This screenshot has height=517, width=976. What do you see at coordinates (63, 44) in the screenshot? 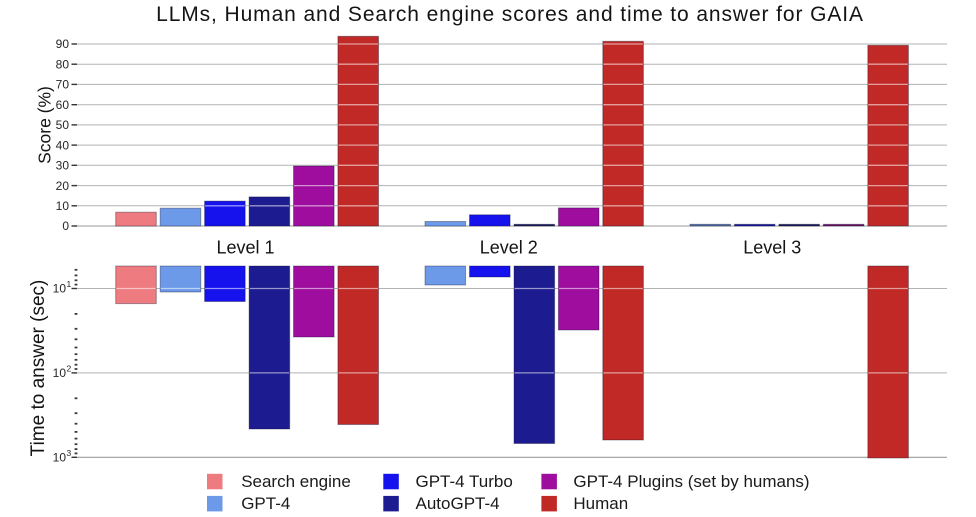
I see `svg-text: 90` at bounding box center [63, 44].